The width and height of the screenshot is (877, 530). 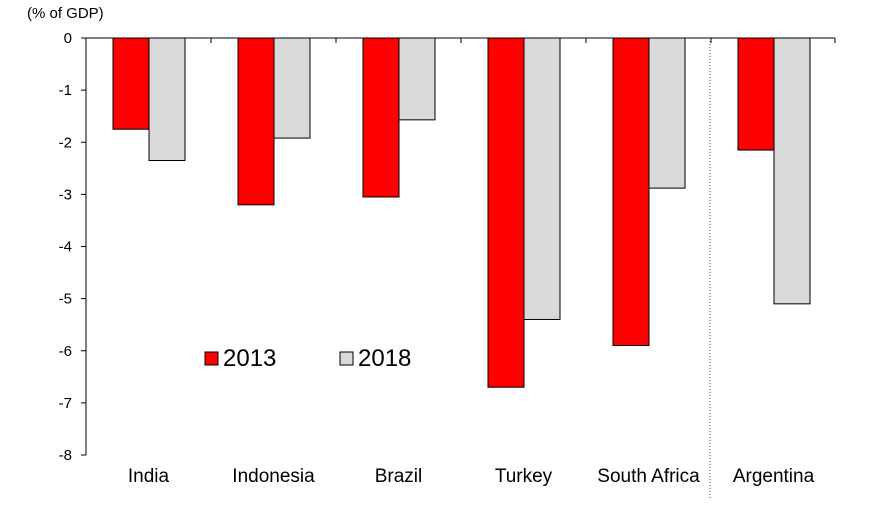 I want to click on y-tick-label: -6, so click(x=65, y=351).